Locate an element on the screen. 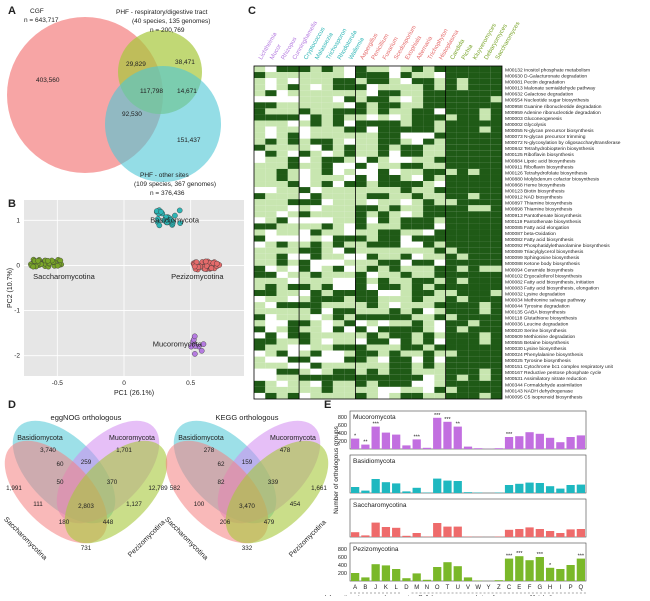 The height and width of the screenshot is (601, 650). bar-basidiomycota-F is located at coordinates (529, 488).